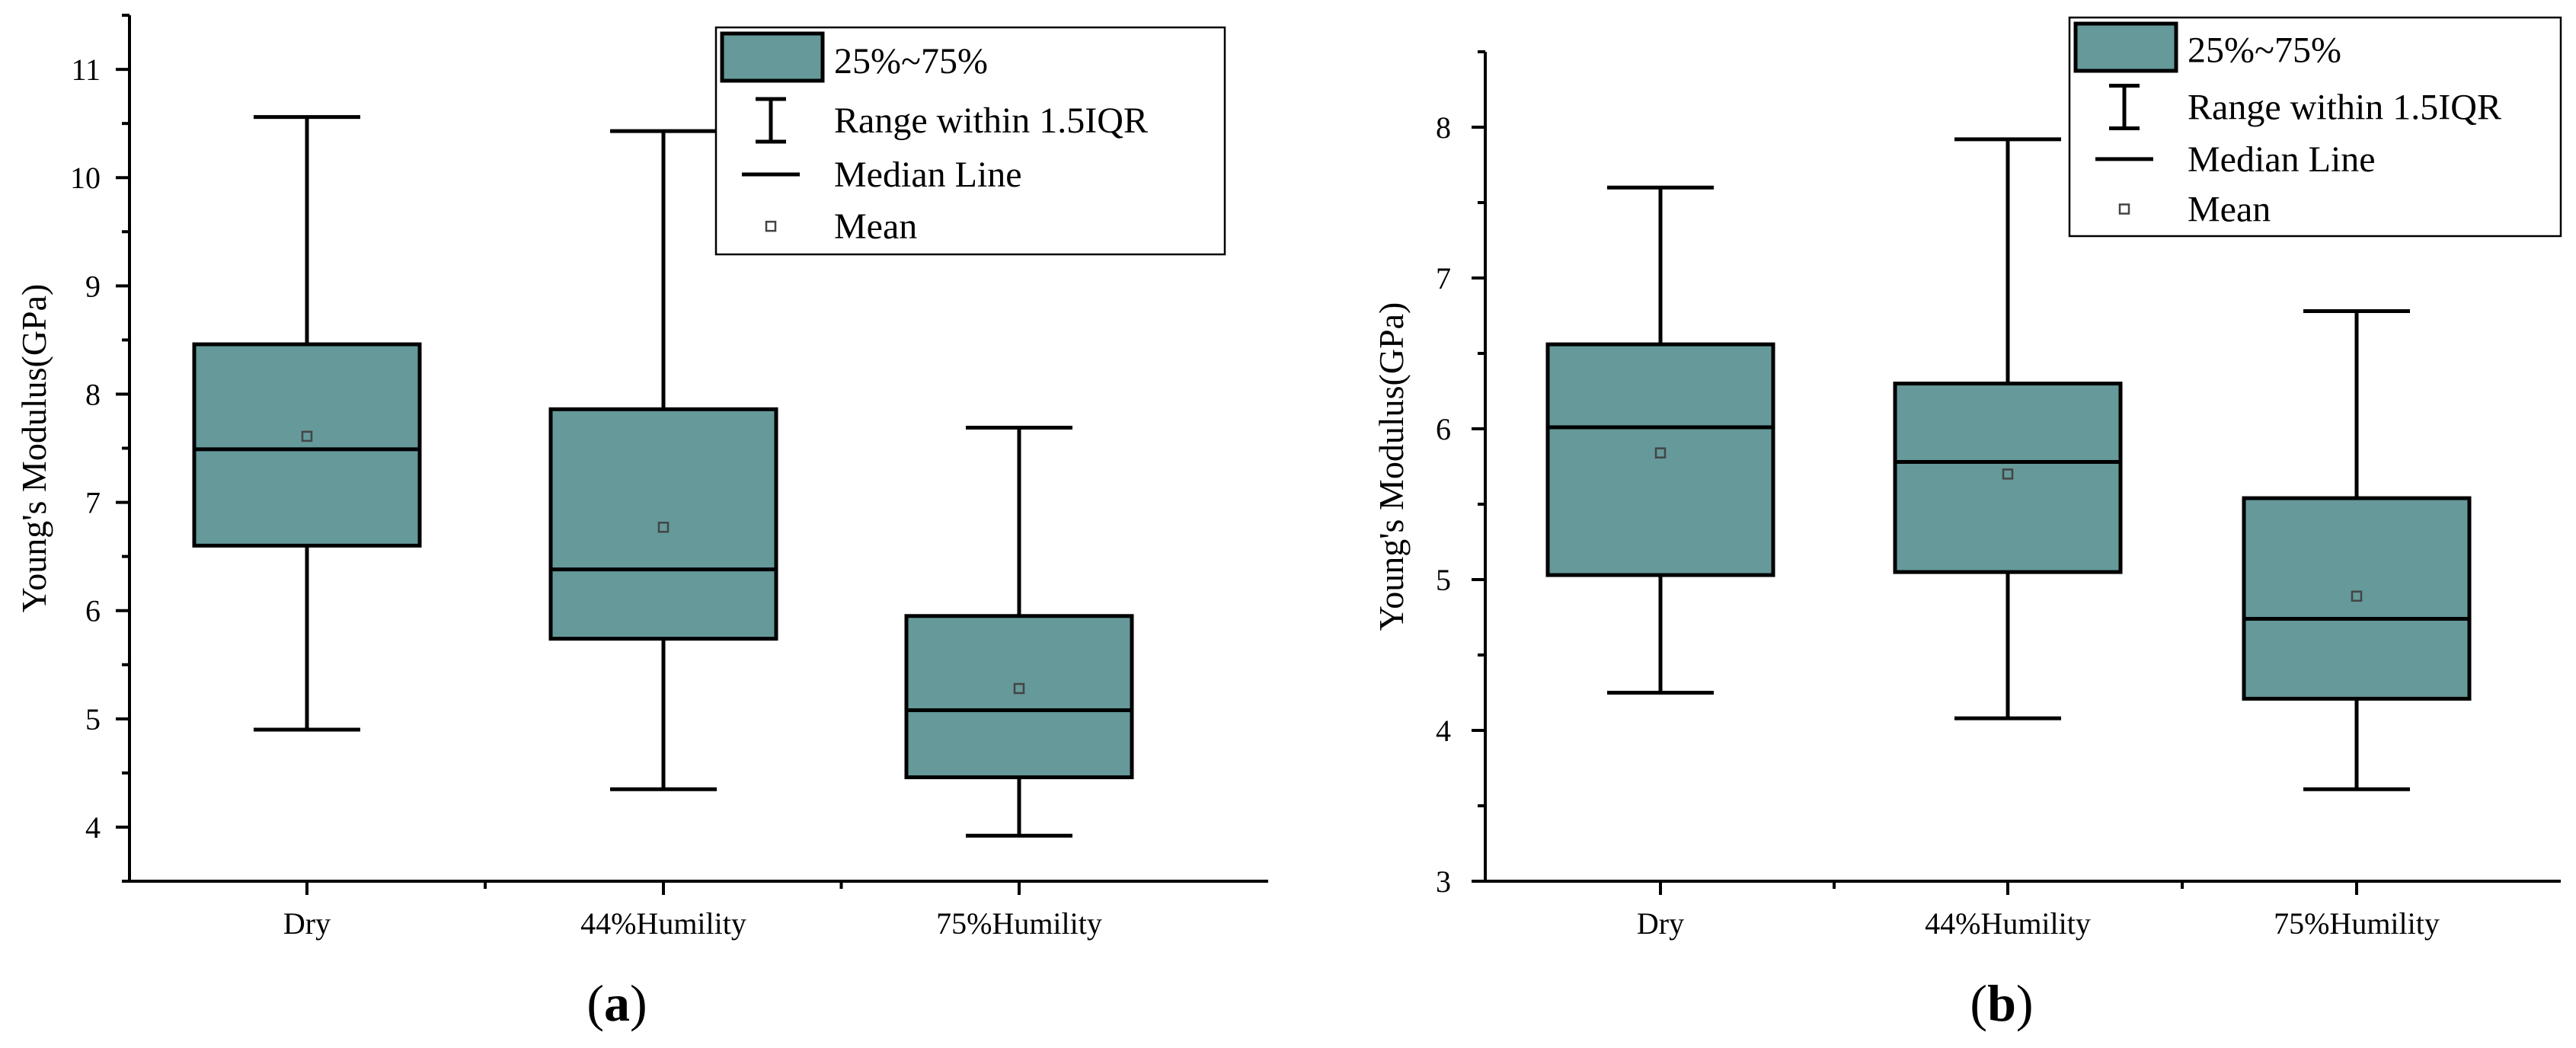 The width and height of the screenshot is (2576, 1048). I want to click on panel-label-letter: a, so click(617, 1003).